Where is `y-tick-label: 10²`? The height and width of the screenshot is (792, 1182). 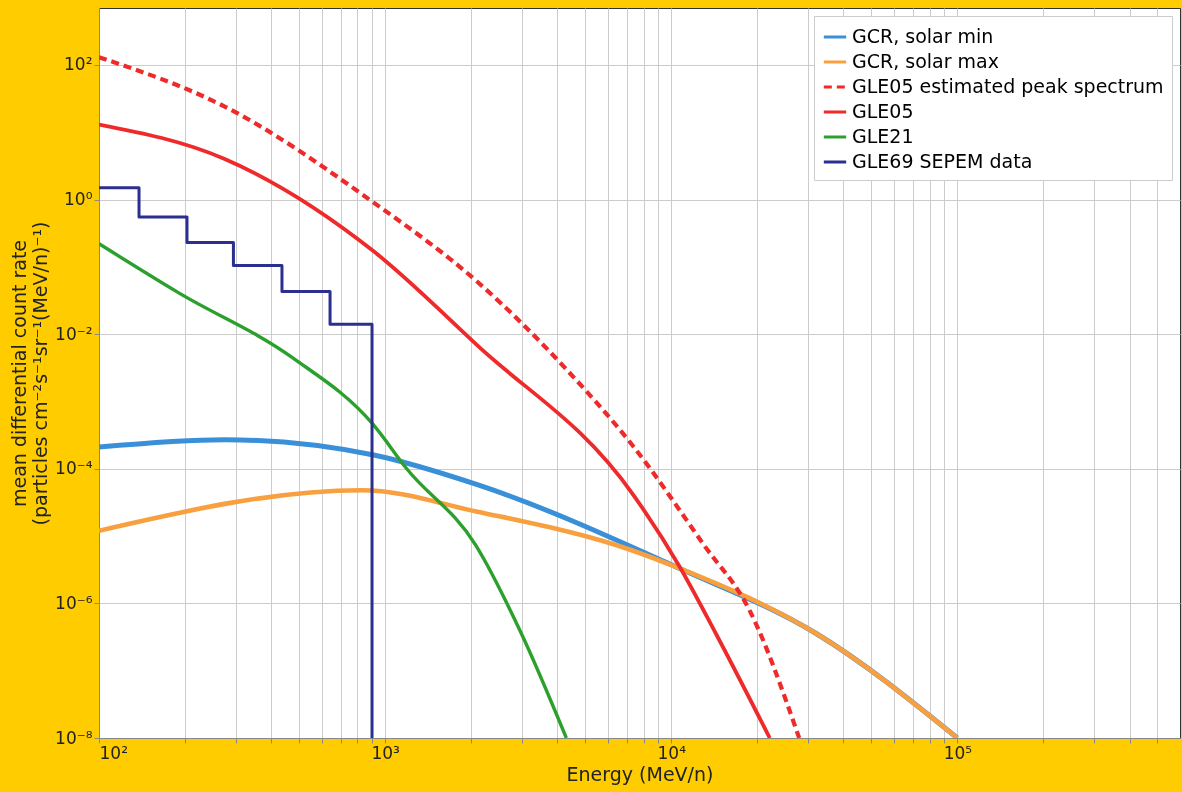
y-tick-label: 10² is located at coordinates (78, 64).